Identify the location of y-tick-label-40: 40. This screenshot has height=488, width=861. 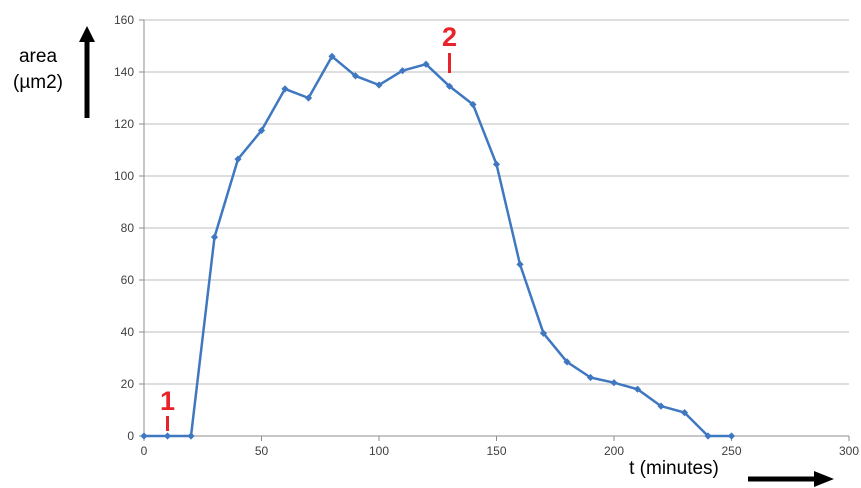
(128, 332).